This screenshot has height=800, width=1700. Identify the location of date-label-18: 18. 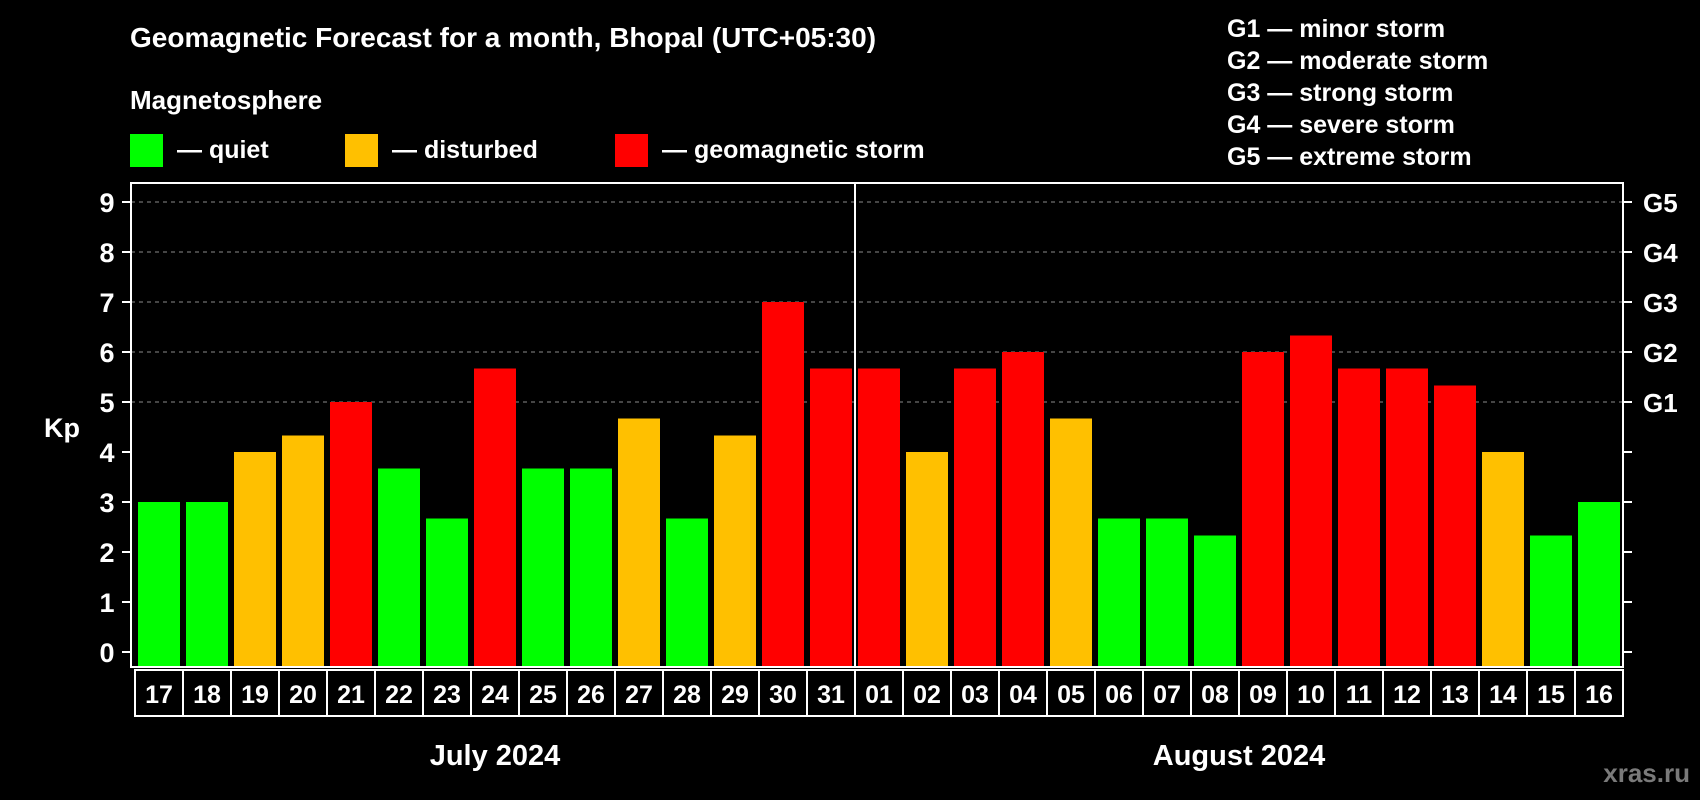
(207, 695).